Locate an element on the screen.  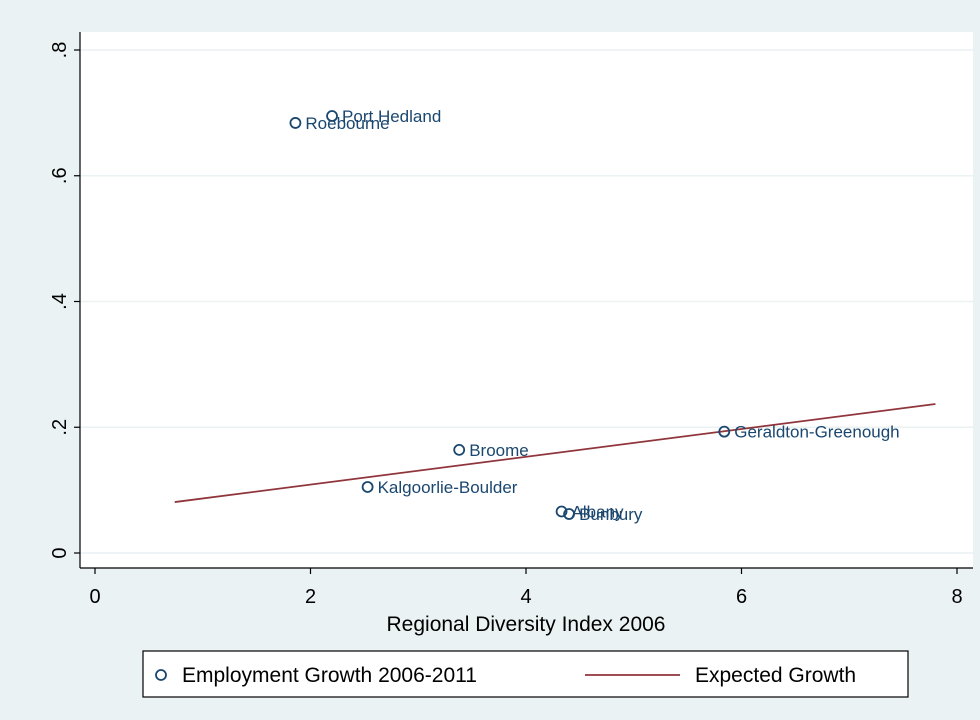
data-point-label: Roebourne is located at coordinates (347, 123).